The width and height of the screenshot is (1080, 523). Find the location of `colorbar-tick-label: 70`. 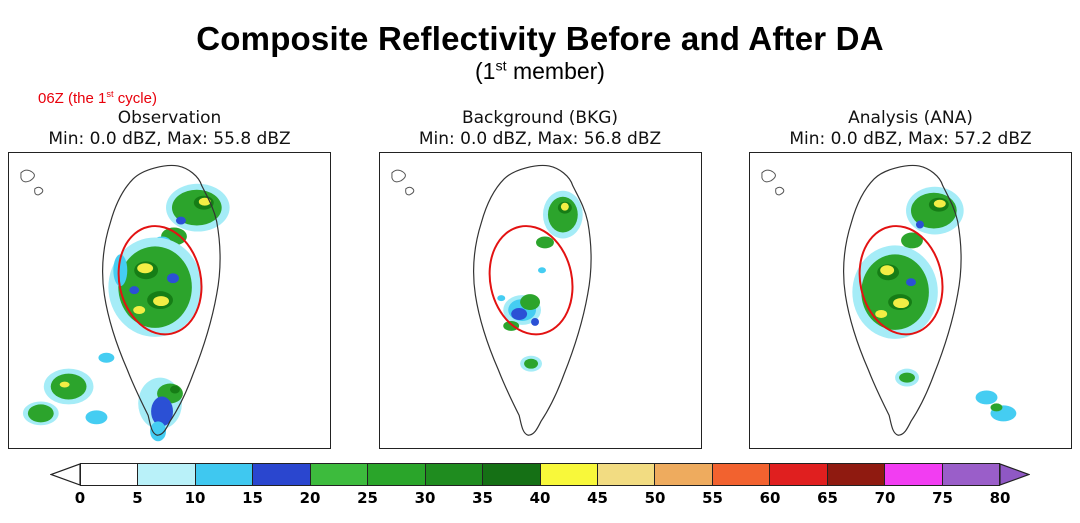

colorbar-tick-label: 70 is located at coordinates (885, 497).